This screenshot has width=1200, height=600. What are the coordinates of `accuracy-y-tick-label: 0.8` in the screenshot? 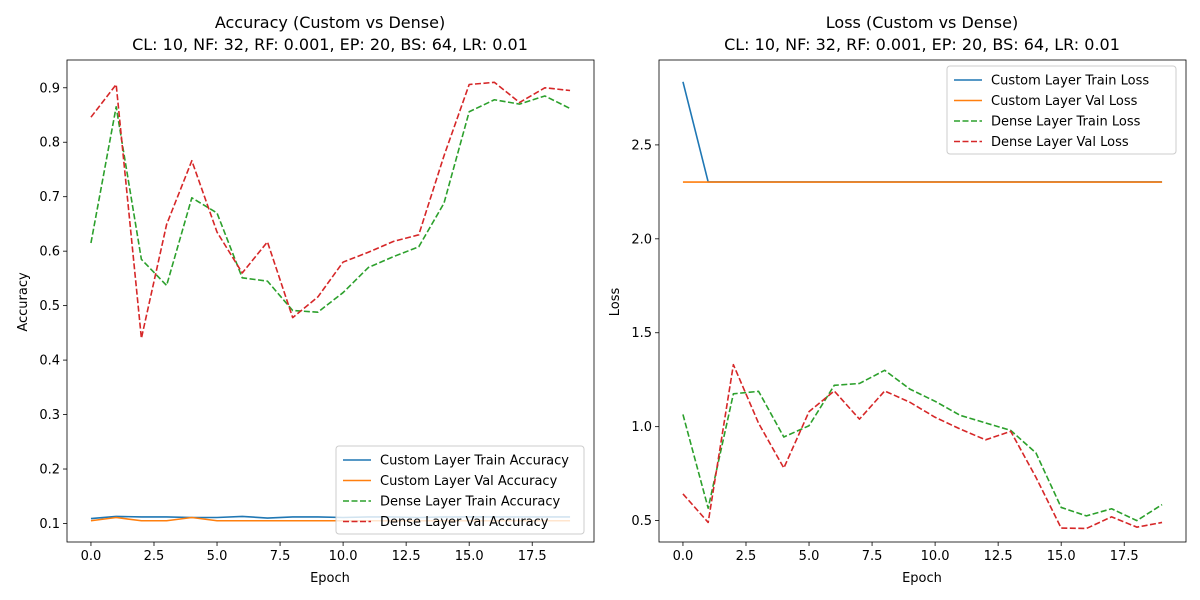 It's located at (49, 143).